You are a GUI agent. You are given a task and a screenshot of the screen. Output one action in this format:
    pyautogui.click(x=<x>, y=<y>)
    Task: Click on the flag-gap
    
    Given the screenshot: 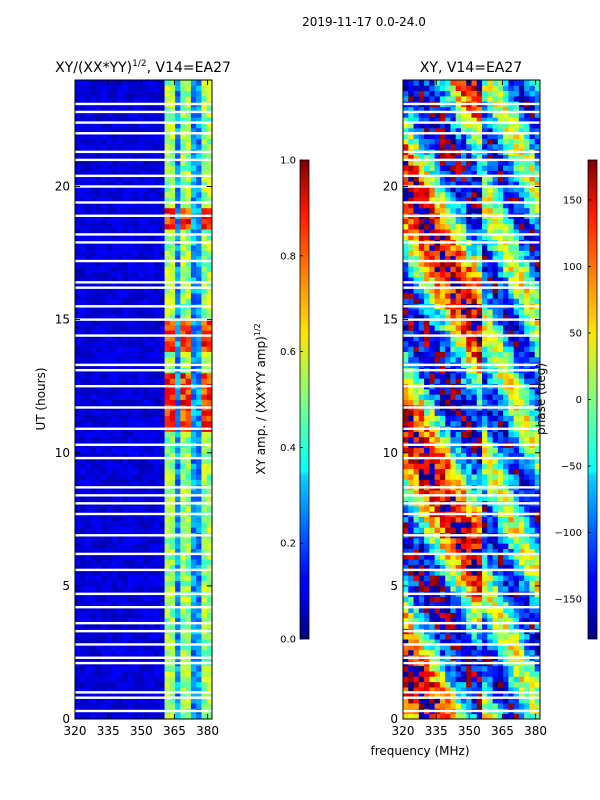 What is the action you would take?
    pyautogui.click(x=143, y=631)
    